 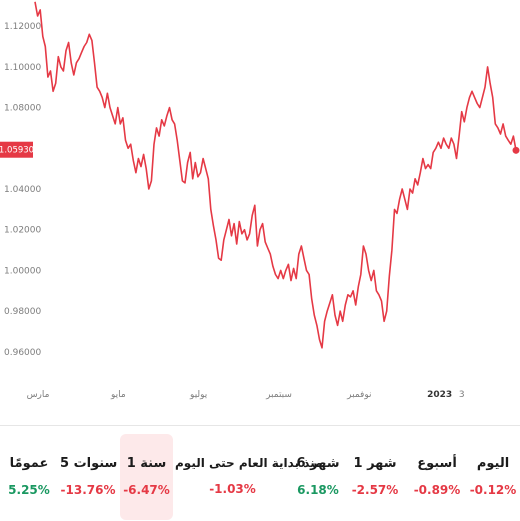 What do you see at coordinates (246, 395) in the screenshot?
I see `x-axis: مارس مايو يوليو سبتمبر نوفمبر 2023 3` at bounding box center [246, 395].